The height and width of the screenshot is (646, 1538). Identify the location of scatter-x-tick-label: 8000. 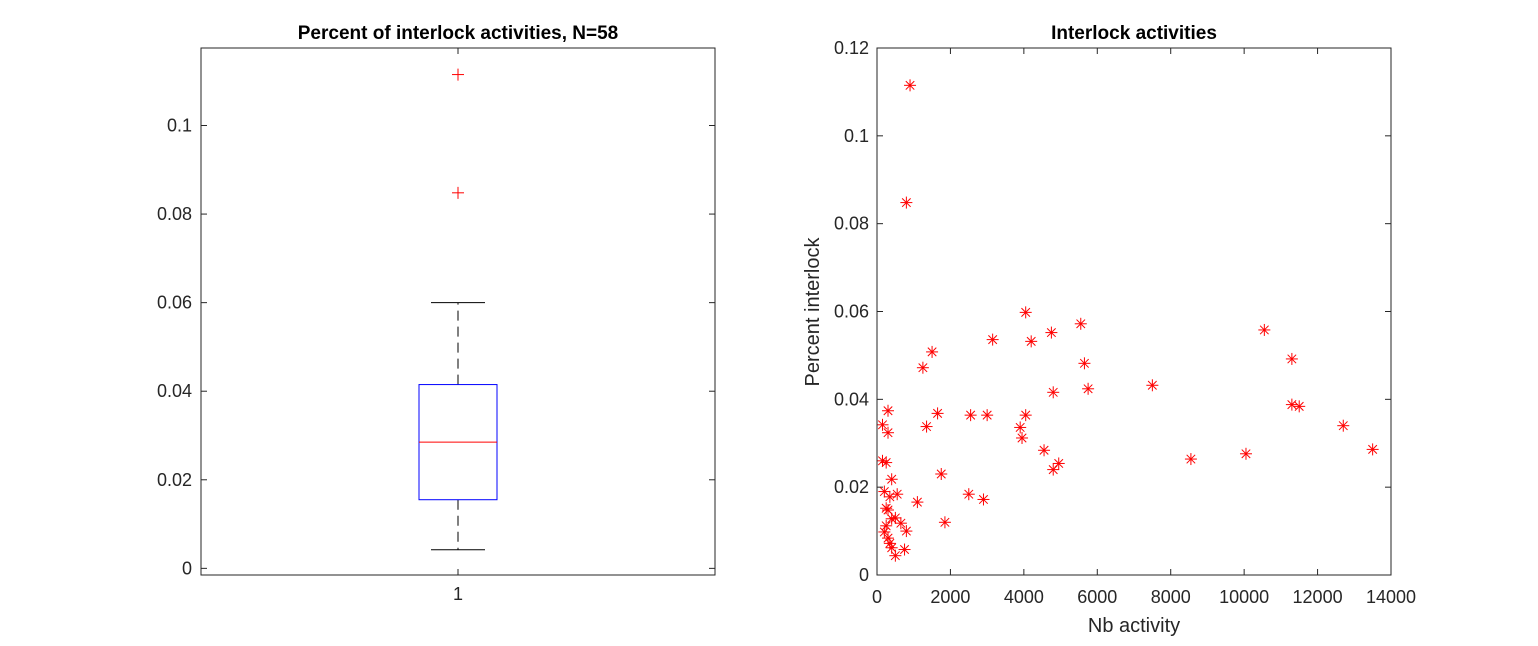
(1171, 597).